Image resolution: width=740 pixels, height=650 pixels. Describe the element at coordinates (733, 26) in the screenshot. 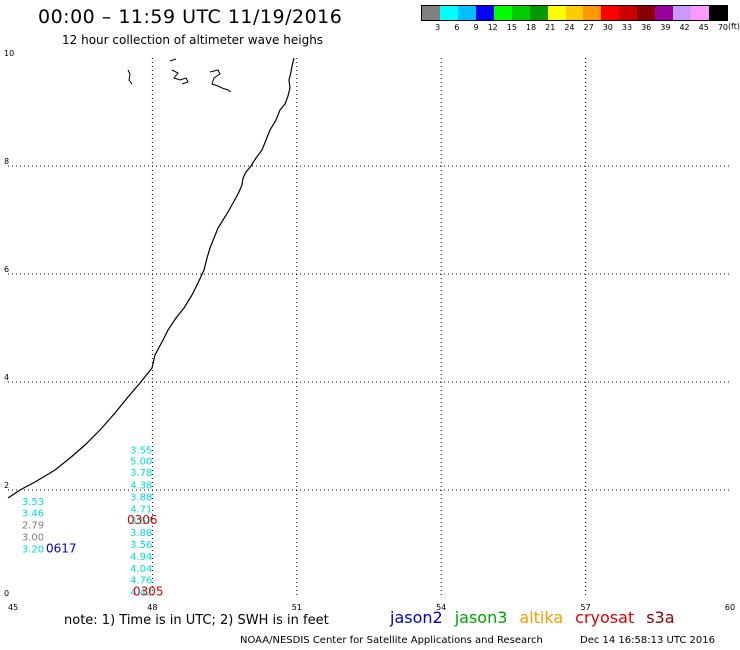

I see `color-scale-unit: (ft)` at that location.